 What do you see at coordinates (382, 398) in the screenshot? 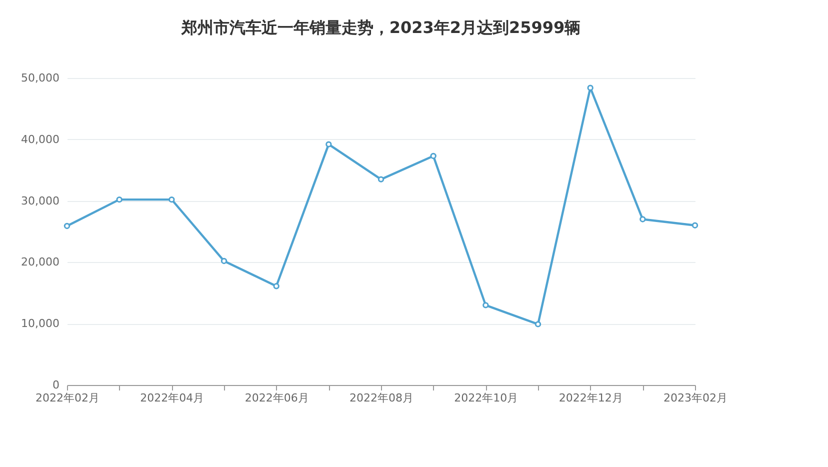
I see `x-tick-label: 2022年08月` at bounding box center [382, 398].